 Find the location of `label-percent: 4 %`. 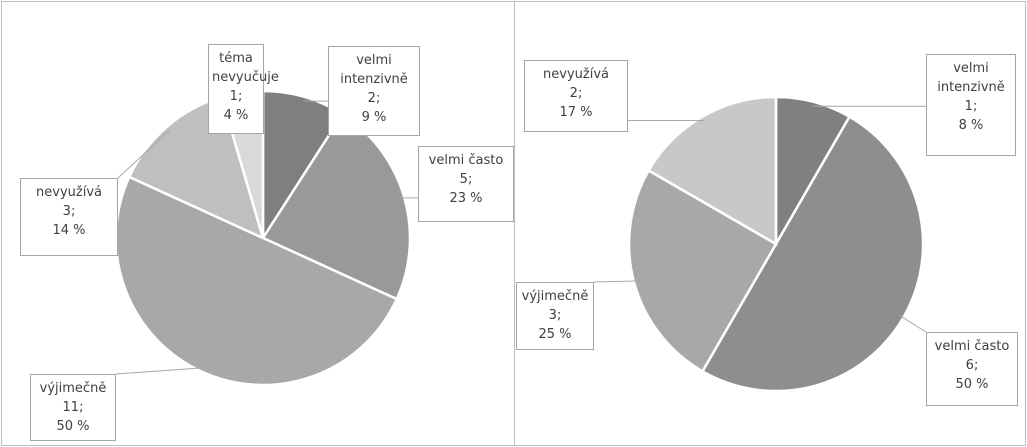

label-percent: 4 % is located at coordinates (236, 115).